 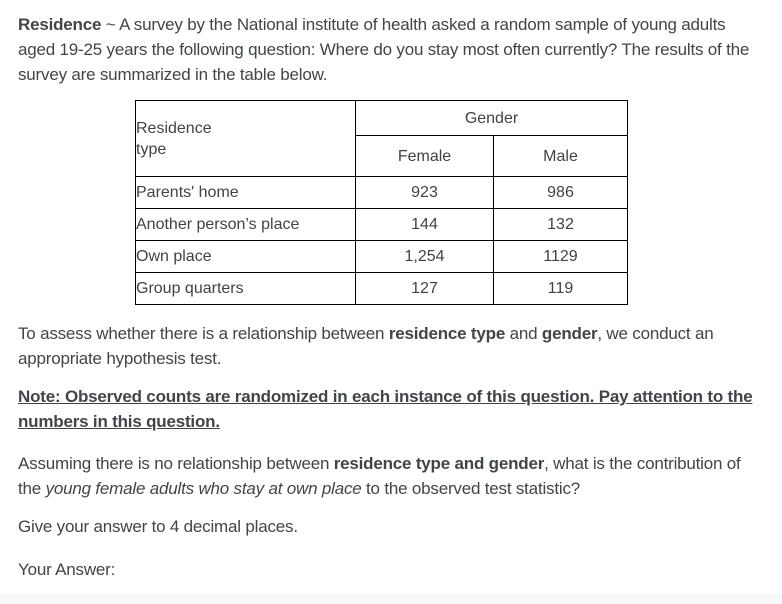 I want to click on table-row: Another person’s place 144 132, so click(x=381, y=224).